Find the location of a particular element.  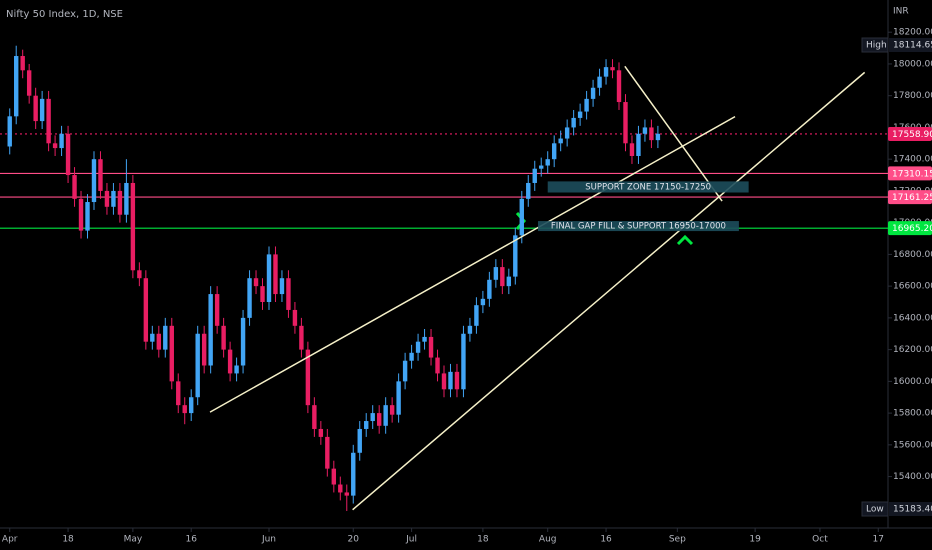

y-tick-label: 18000.00 is located at coordinates (912, 64).